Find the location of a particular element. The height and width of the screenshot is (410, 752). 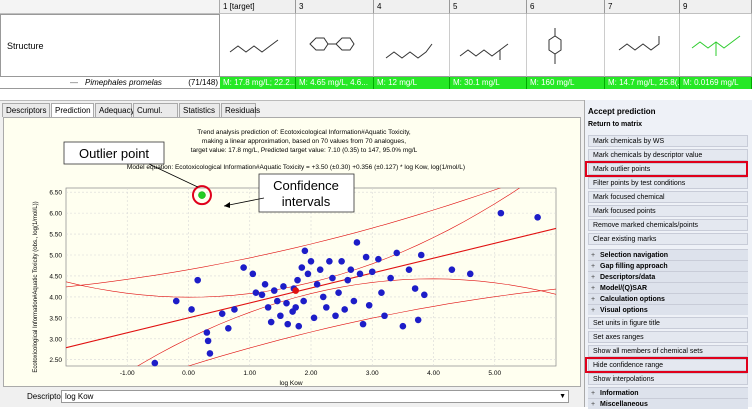

chevron-down-icon: ▼ is located at coordinates (562, 396).